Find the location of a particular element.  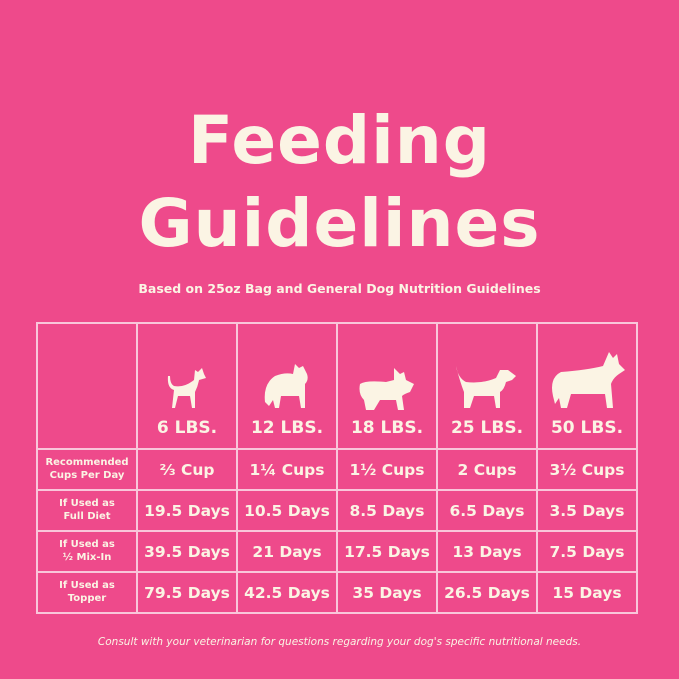

weight-cell: 50 LBS. is located at coordinates (587, 386).